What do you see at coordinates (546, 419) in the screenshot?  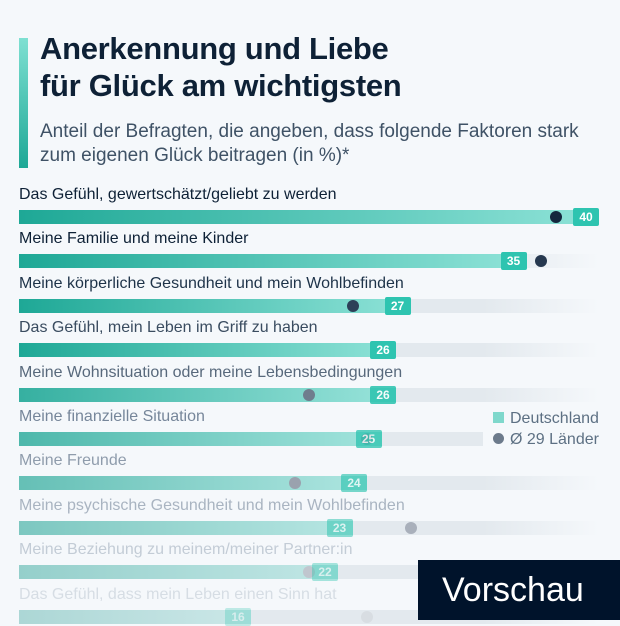 I see `legend-germany: Deutschland` at bounding box center [546, 419].